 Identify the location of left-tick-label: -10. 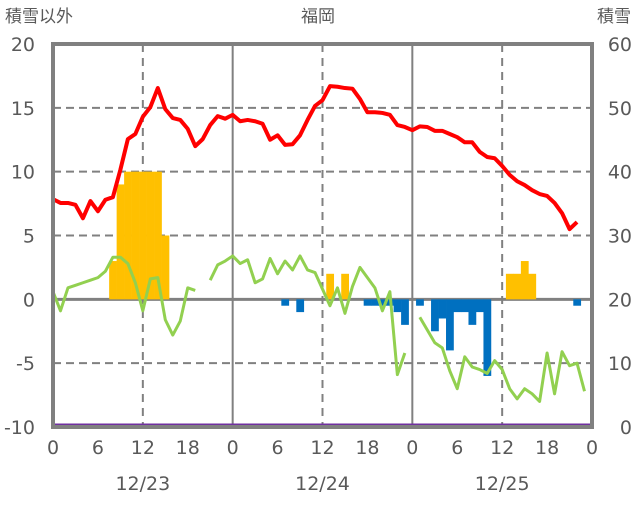
(19, 428).